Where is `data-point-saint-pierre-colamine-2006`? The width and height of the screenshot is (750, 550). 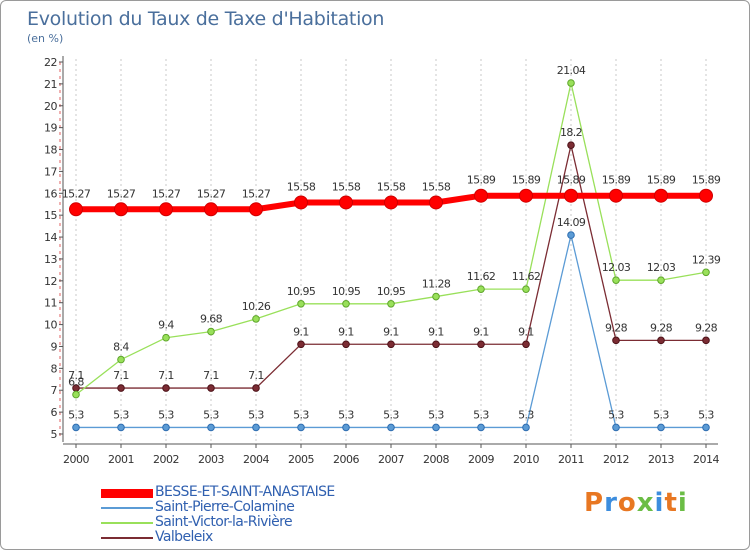 data-point-saint-pierre-colamine-2006 is located at coordinates (346, 427).